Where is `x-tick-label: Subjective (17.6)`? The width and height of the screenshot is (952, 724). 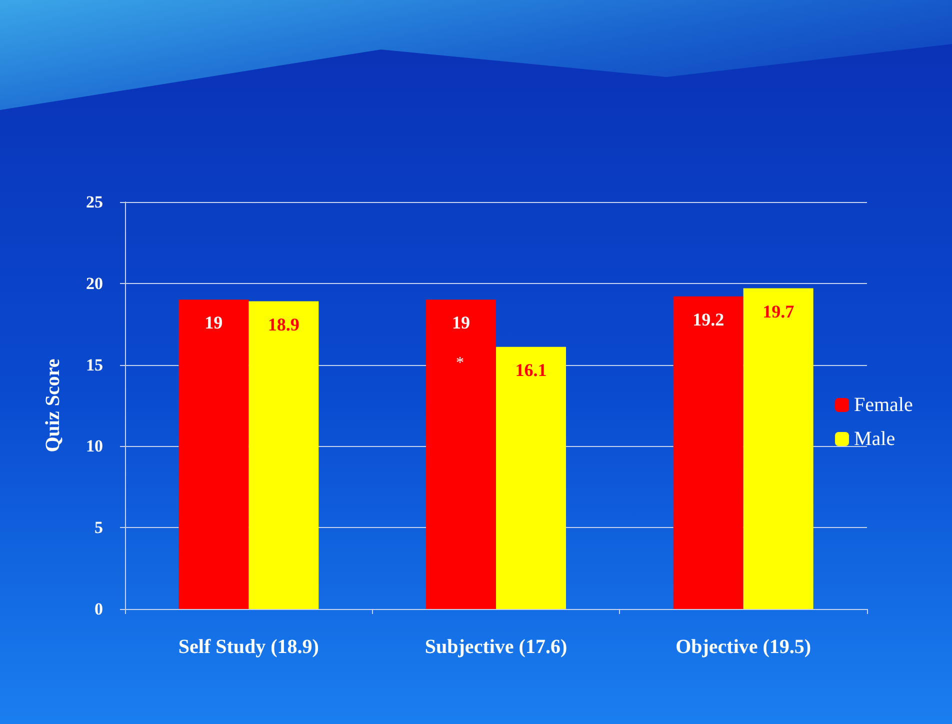 x-tick-label: Subjective (17.6) is located at coordinates (496, 647).